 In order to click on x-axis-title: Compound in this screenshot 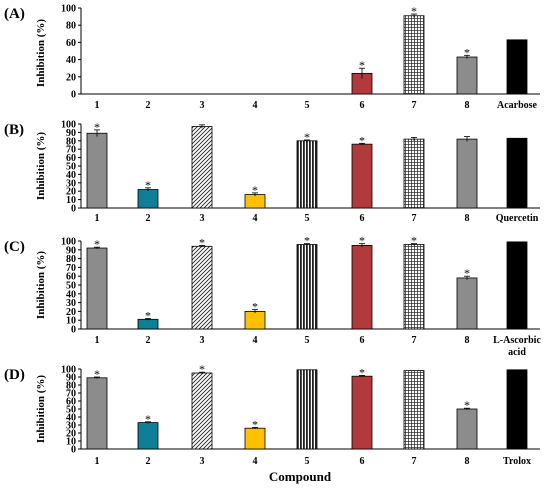, I will do `click(300, 476)`.